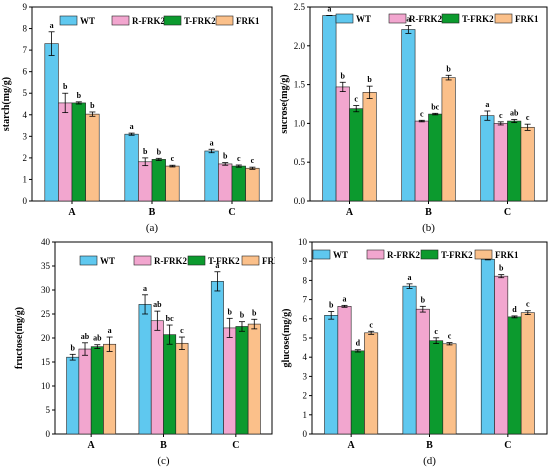 The image size is (550, 469). What do you see at coordinates (514, 113) in the screenshot?
I see `significance-letter: ab` at bounding box center [514, 113].